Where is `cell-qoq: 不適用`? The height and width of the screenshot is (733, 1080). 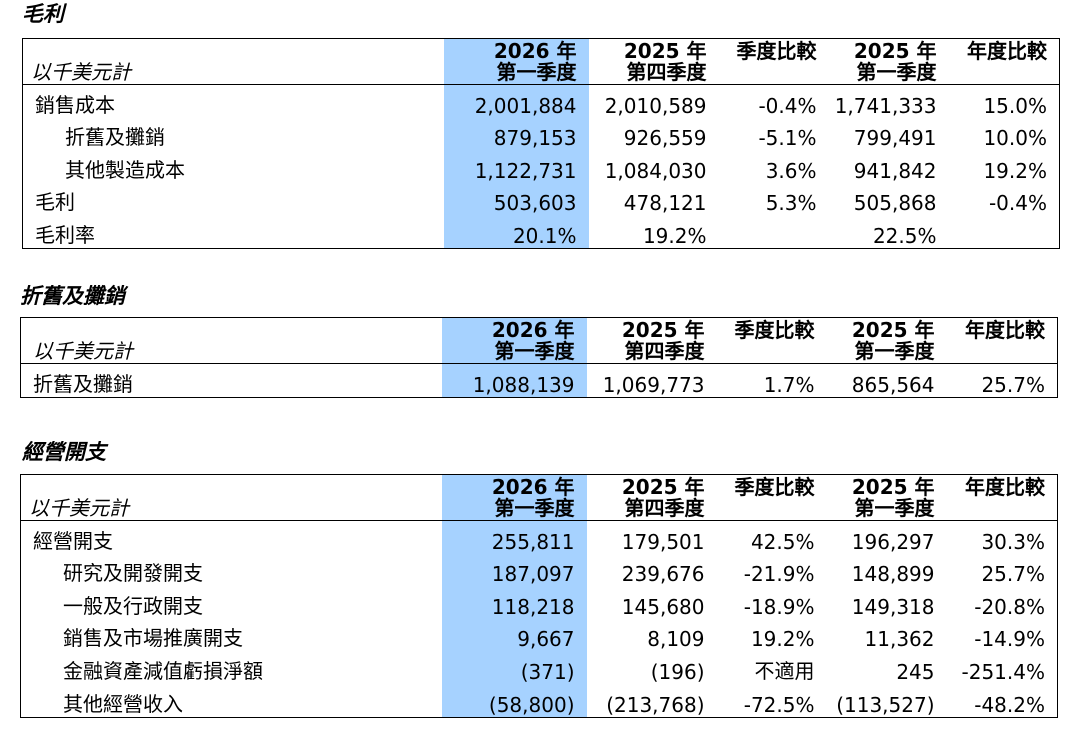 cell-qoq: 不適用 is located at coordinates (784, 670).